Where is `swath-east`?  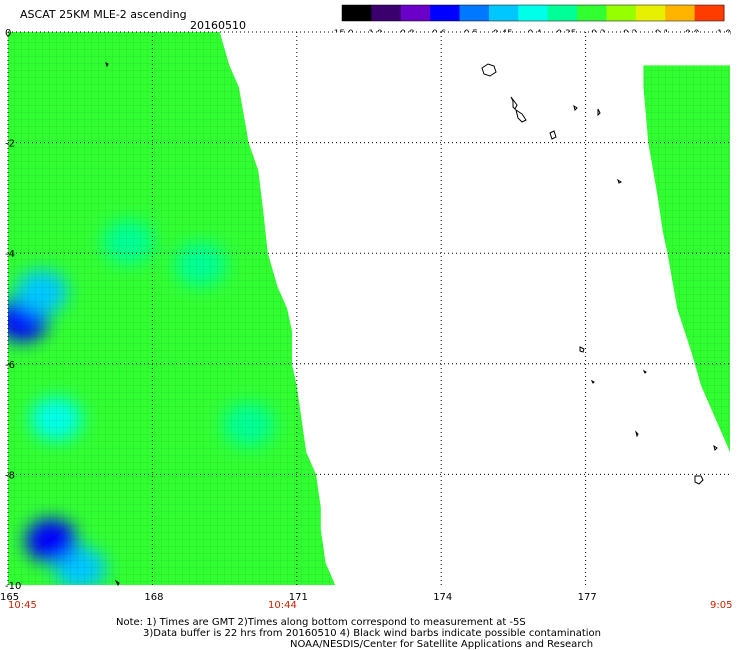 swath-east is located at coordinates (686, 259).